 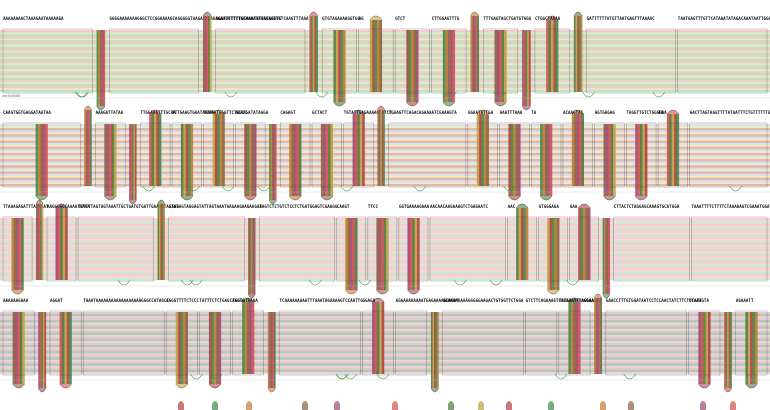 What do you see at coordinates (222, 300) in the screenshot?
I see `node-sequence-label: TATTTCTCTGAGCAGCTC` at bounding box center [222, 300].